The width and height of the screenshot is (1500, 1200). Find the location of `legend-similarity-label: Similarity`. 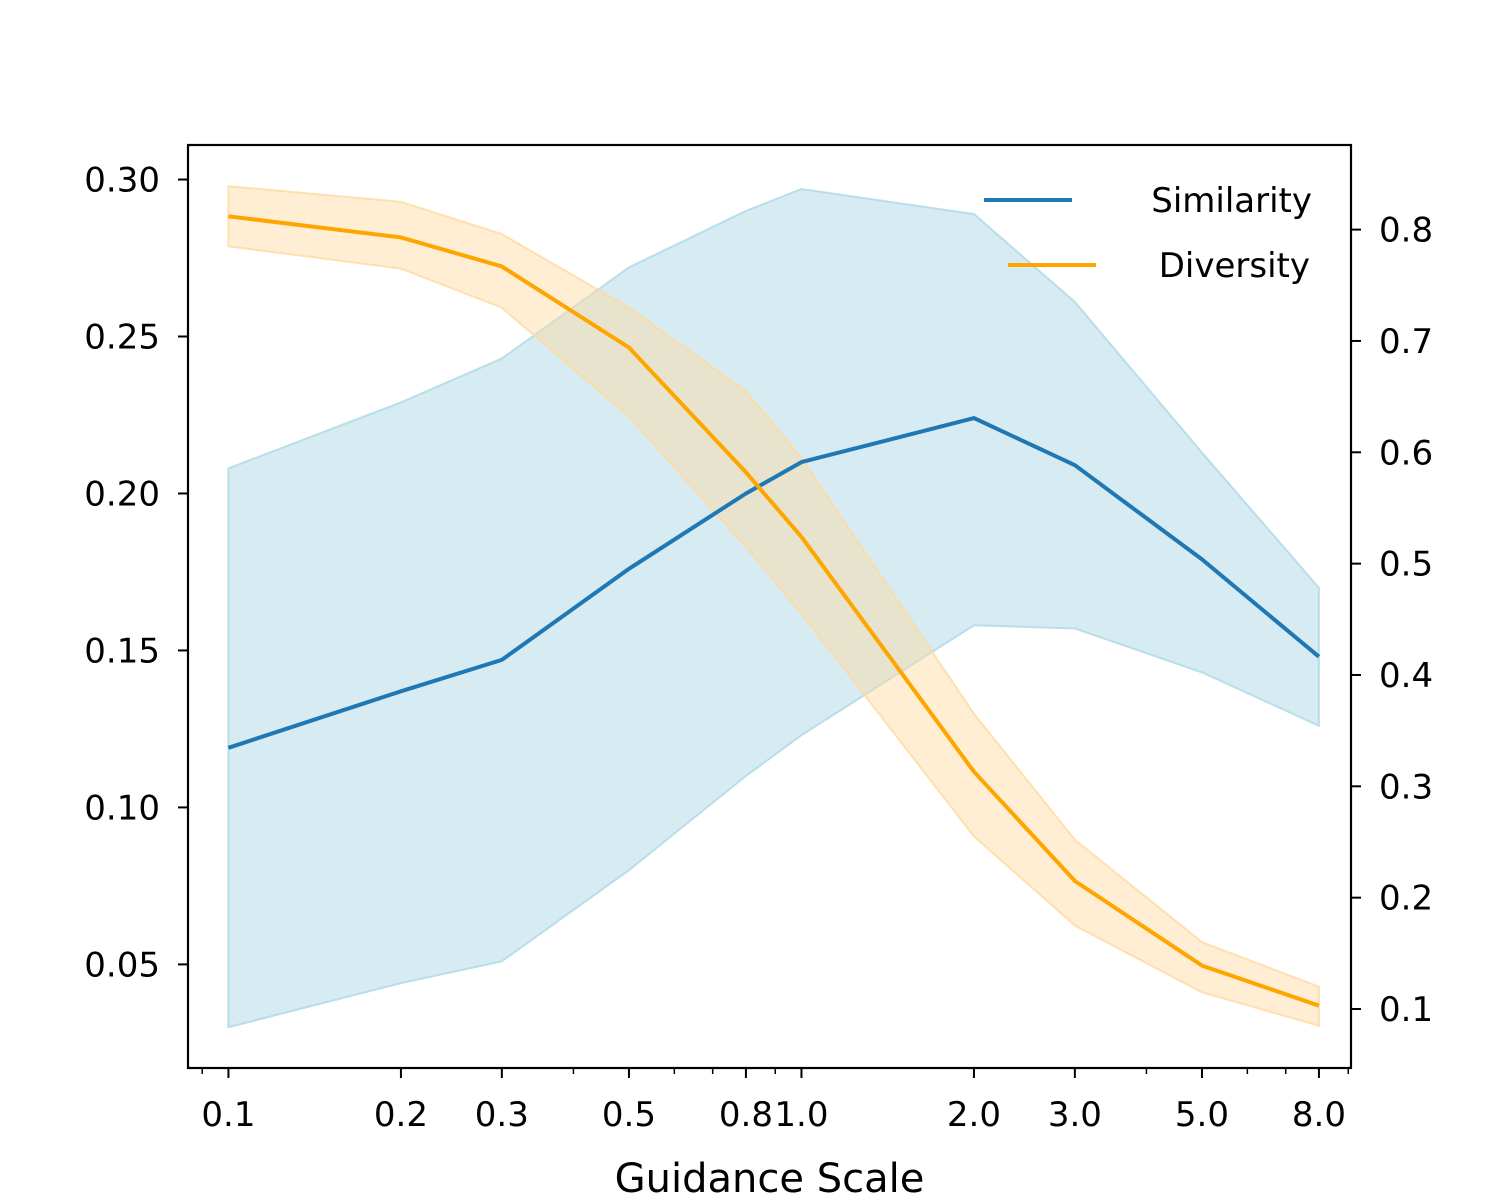

legend-similarity-label: Similarity is located at coordinates (1231, 201).